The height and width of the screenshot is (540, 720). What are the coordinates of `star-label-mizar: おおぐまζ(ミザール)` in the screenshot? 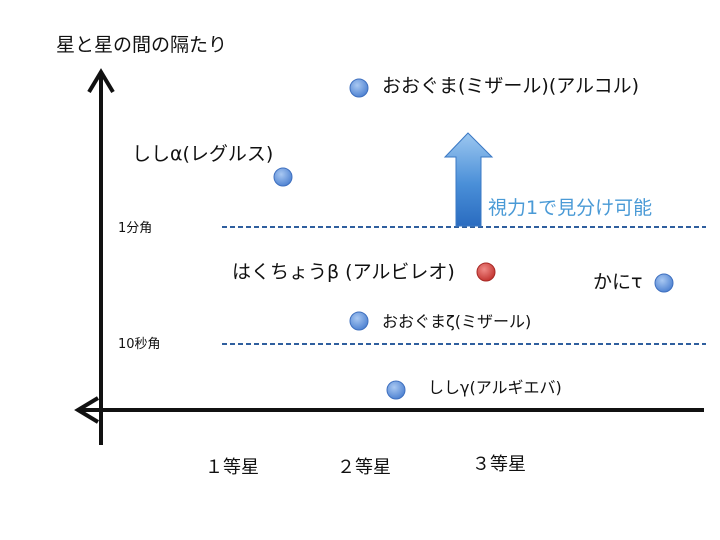 It's located at (457, 321).